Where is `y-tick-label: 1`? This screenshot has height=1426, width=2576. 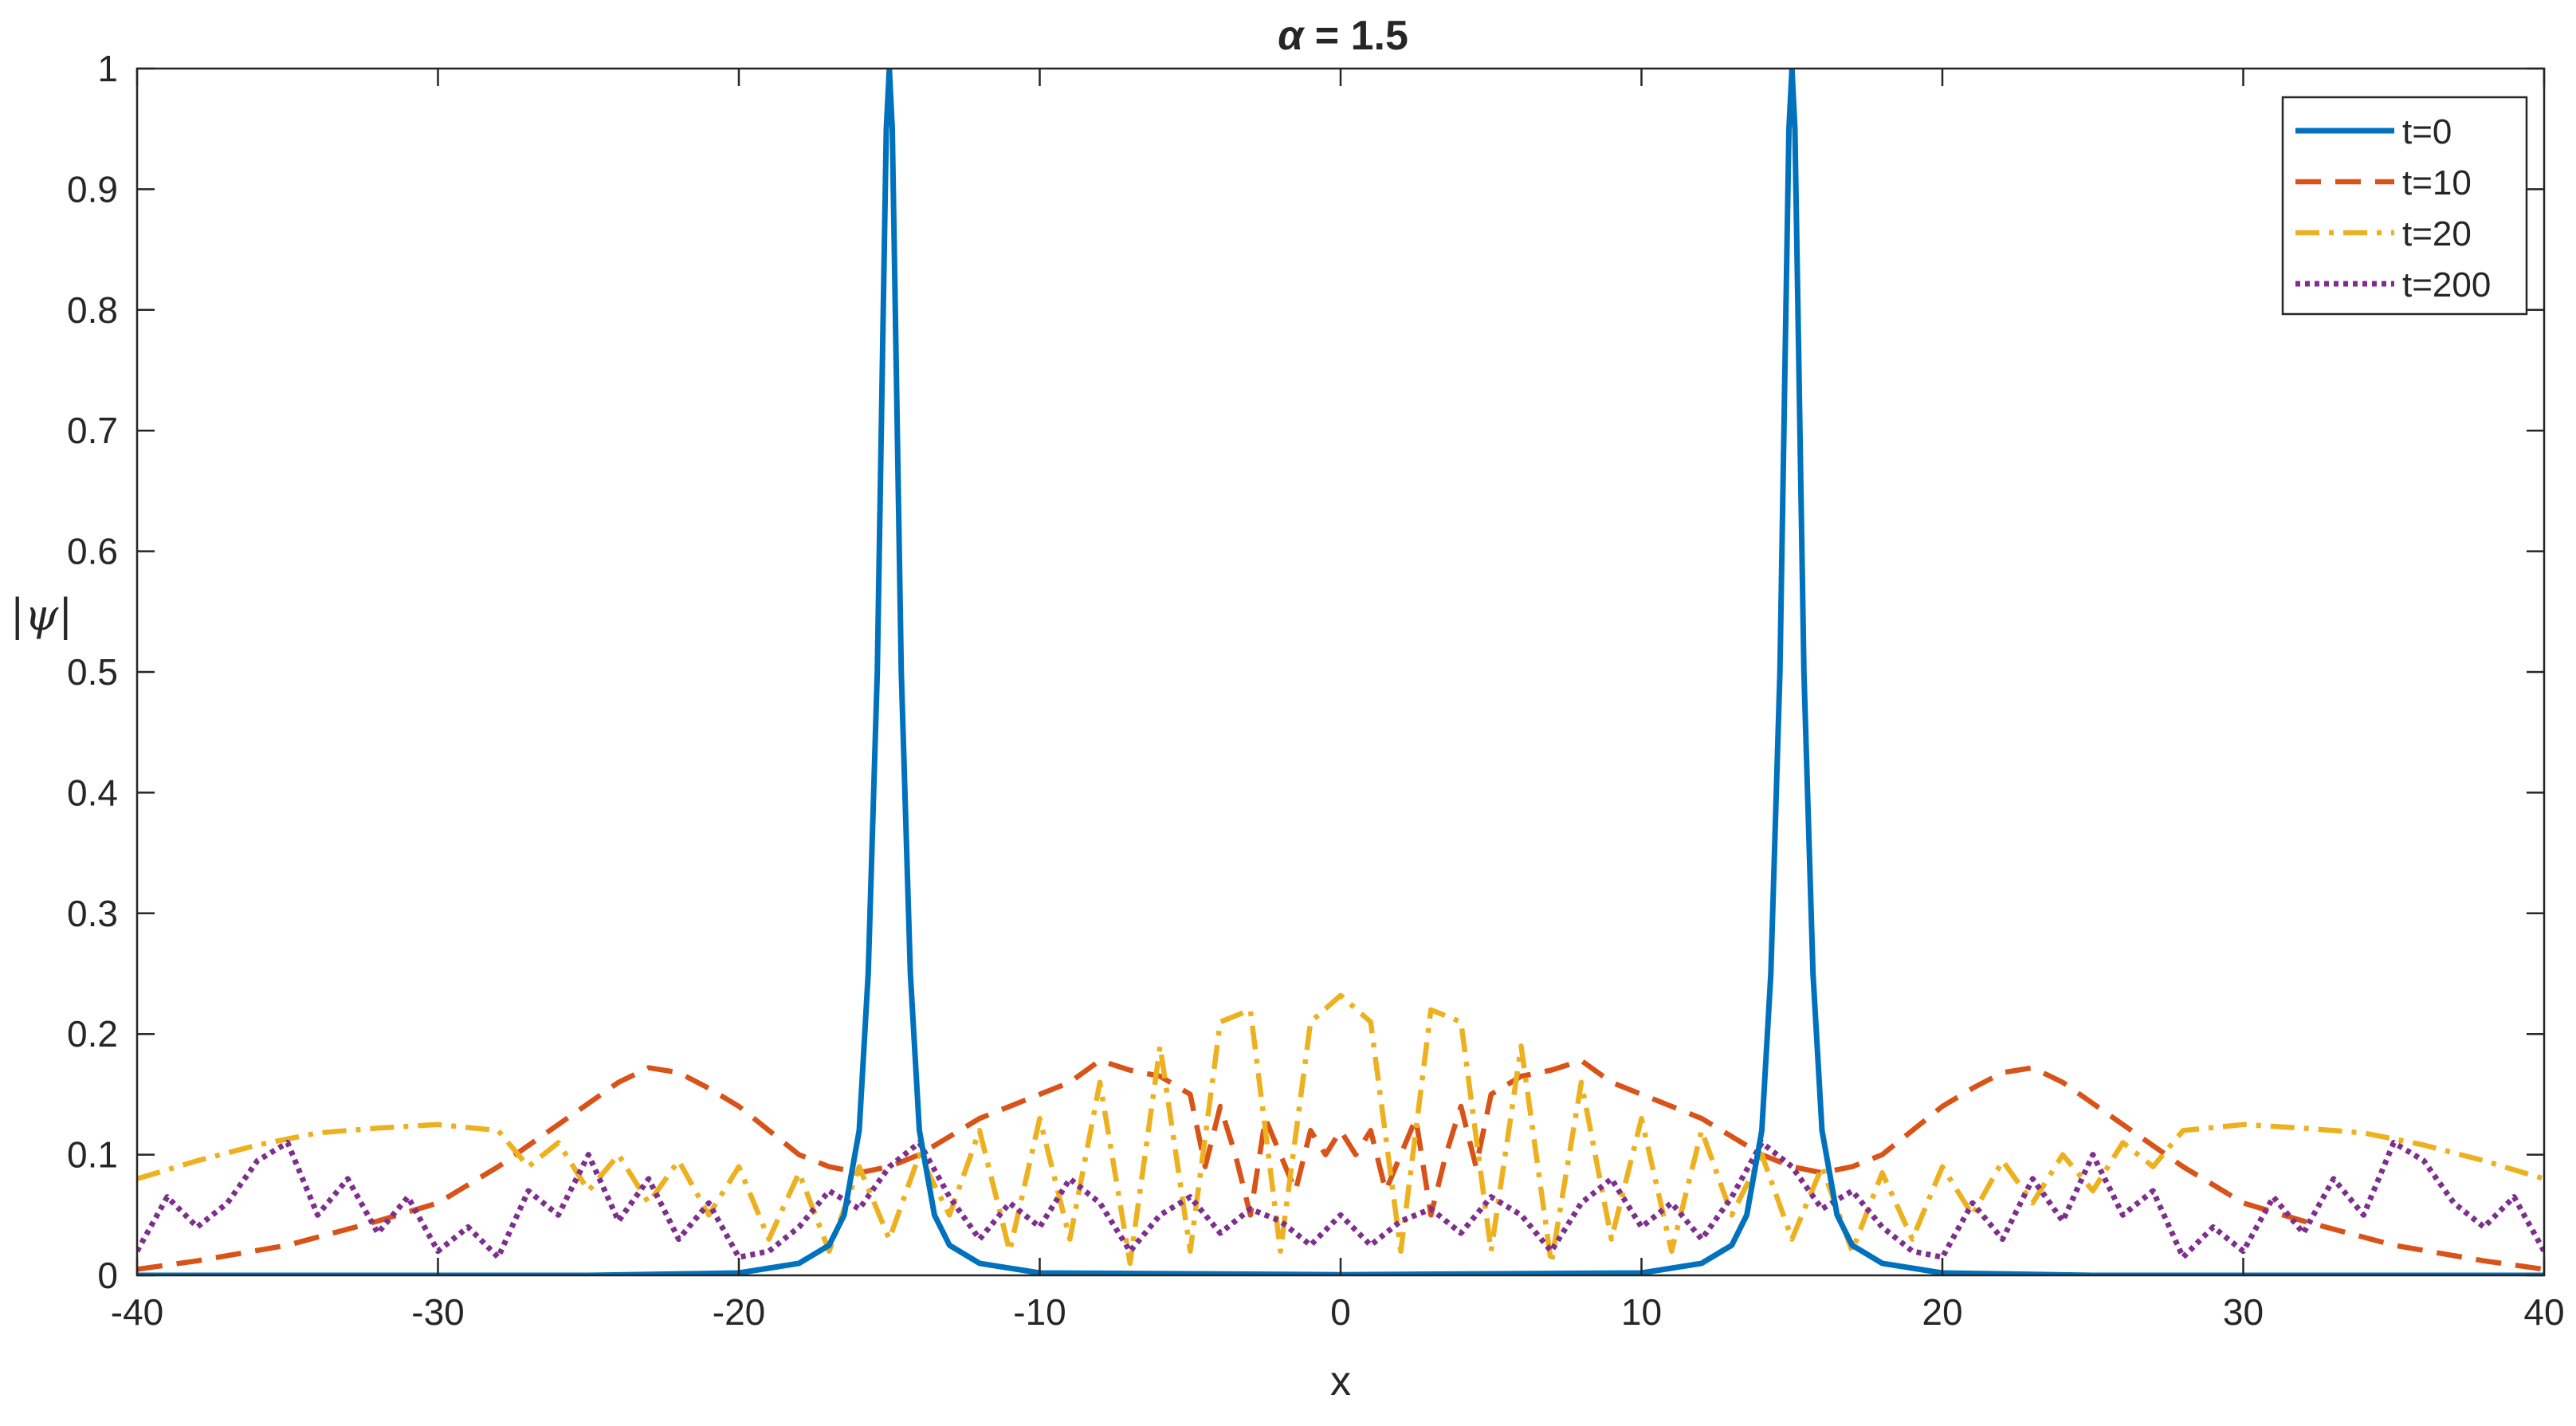
y-tick-label: 1 is located at coordinates (107, 68).